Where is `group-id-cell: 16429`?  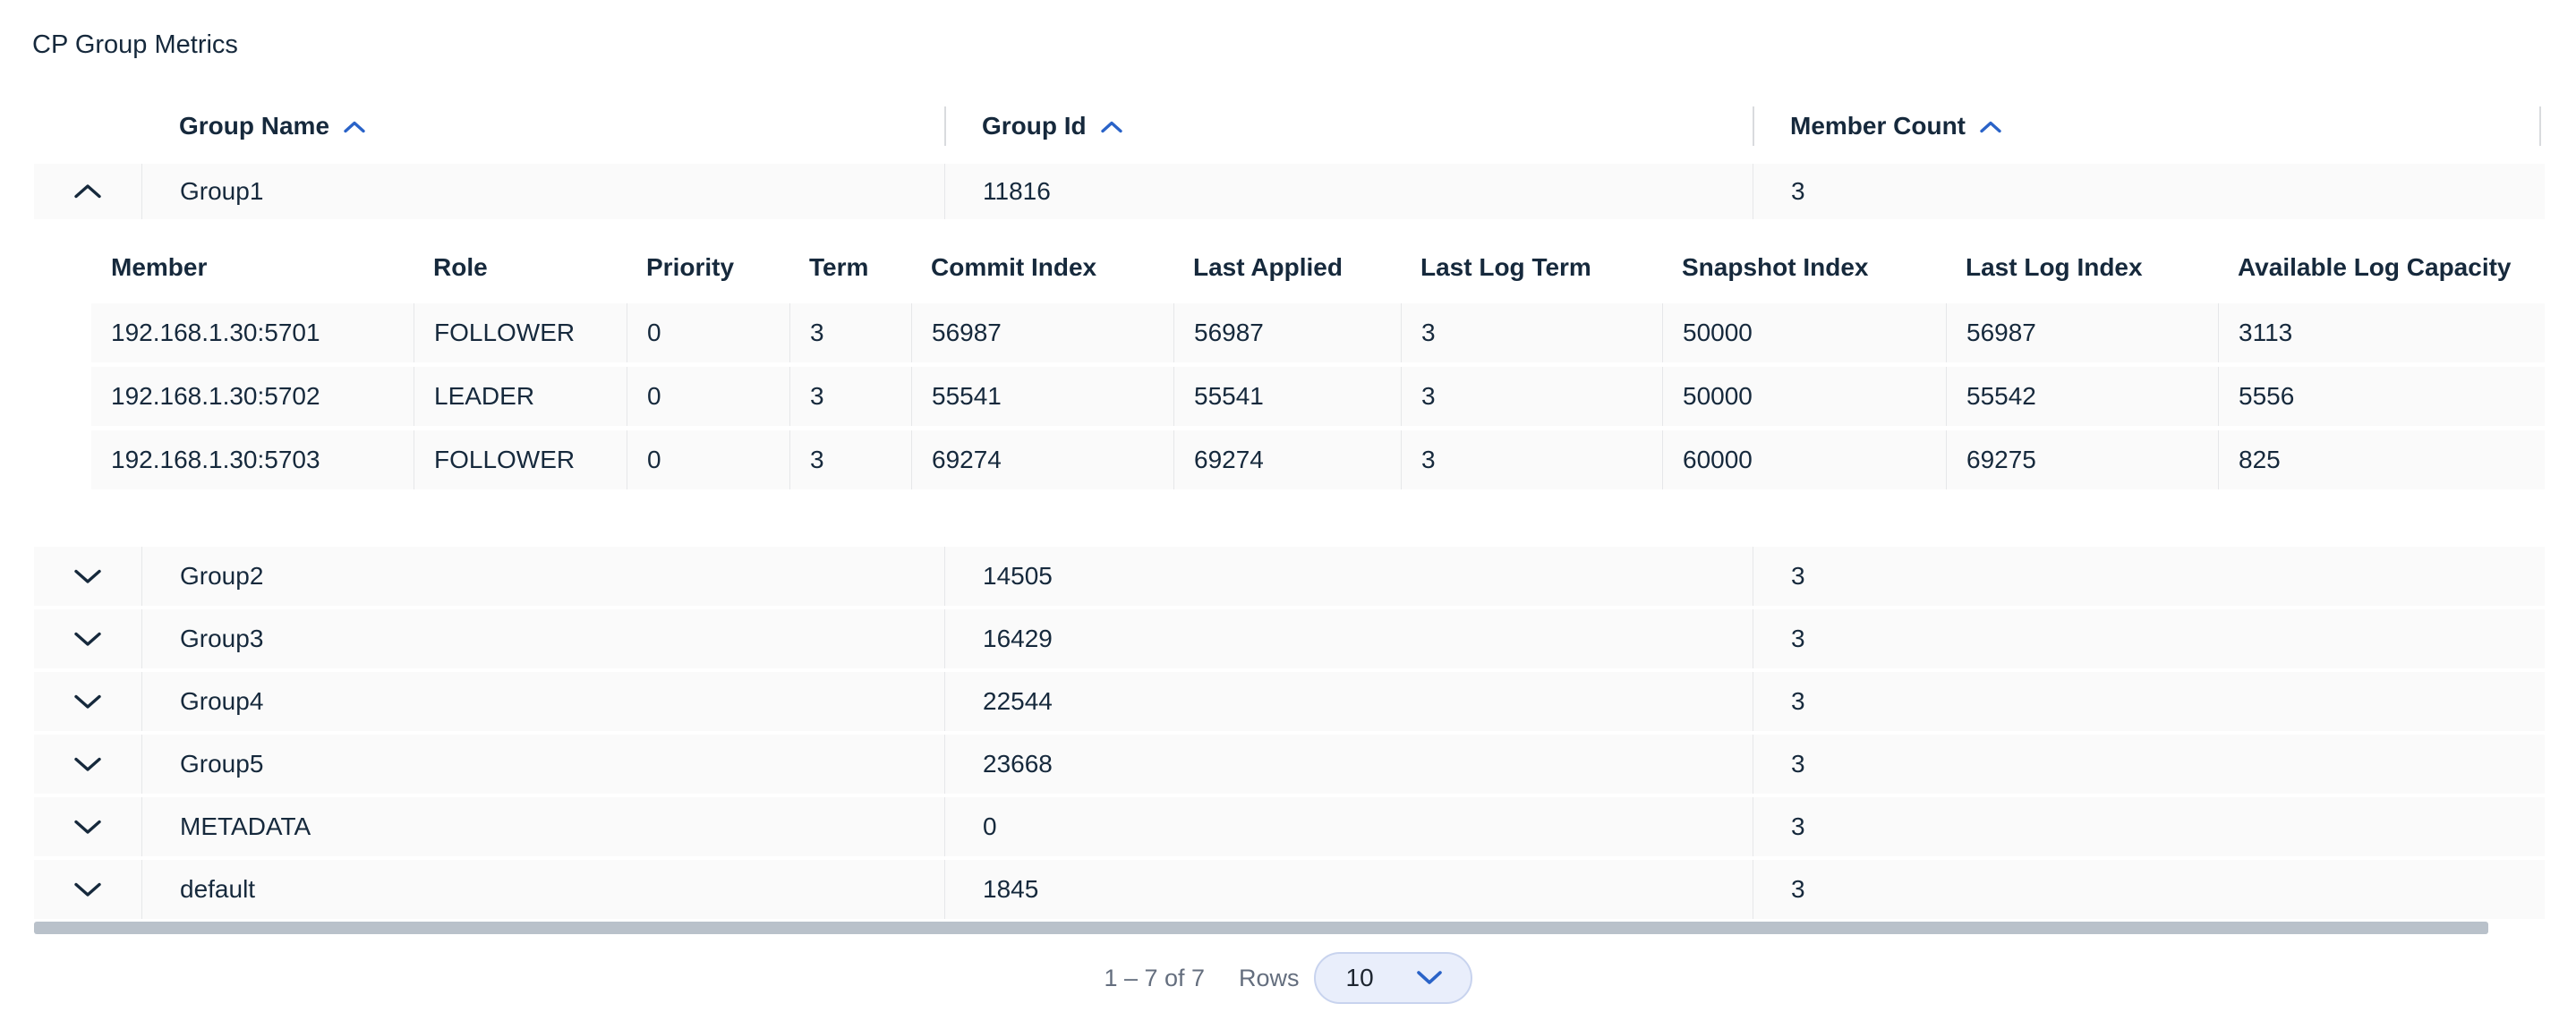
group-id-cell: 16429 is located at coordinates (1348, 638).